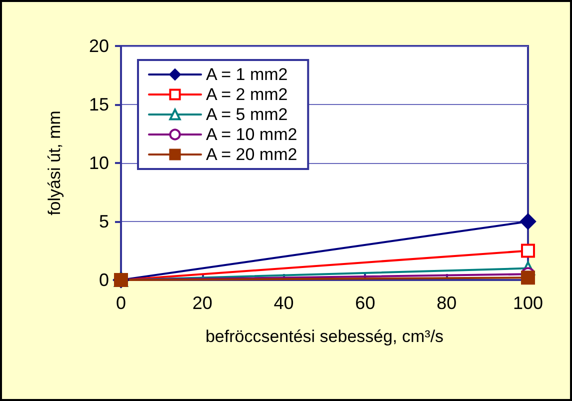 This screenshot has width=572, height=401. I want to click on legend-label: A = 10 mm2, so click(252, 134).